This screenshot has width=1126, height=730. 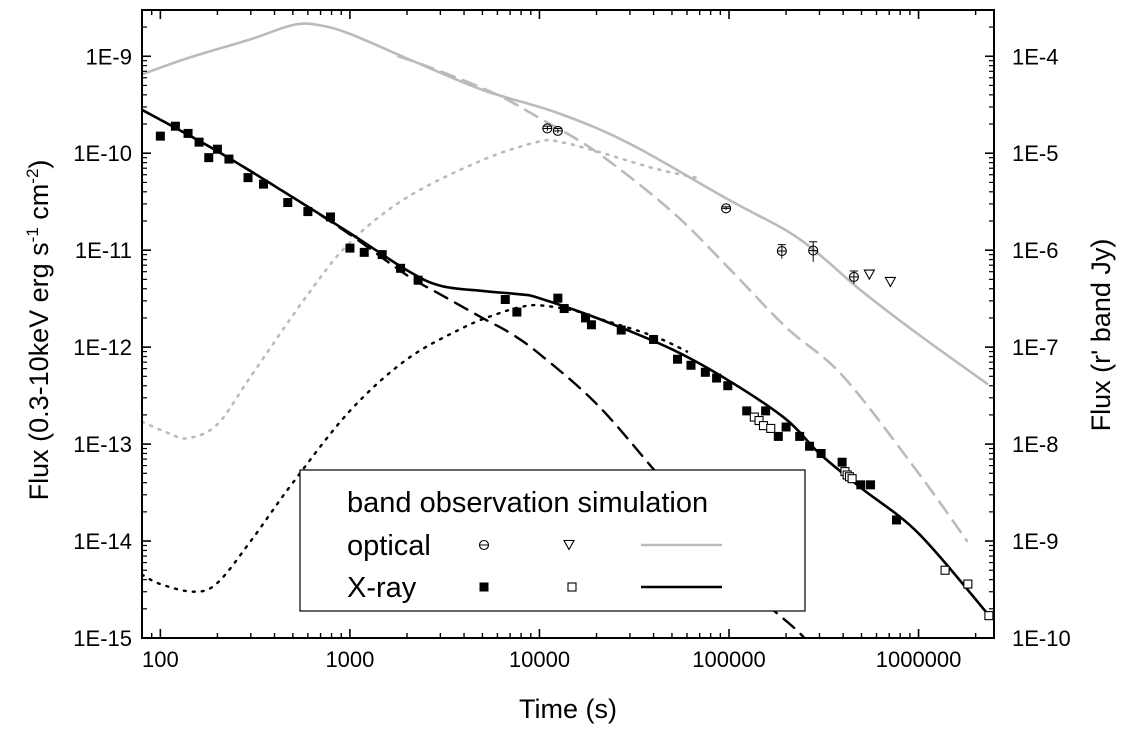 What do you see at coordinates (382, 588) in the screenshot?
I see `legend-label-xray: X-ray` at bounding box center [382, 588].